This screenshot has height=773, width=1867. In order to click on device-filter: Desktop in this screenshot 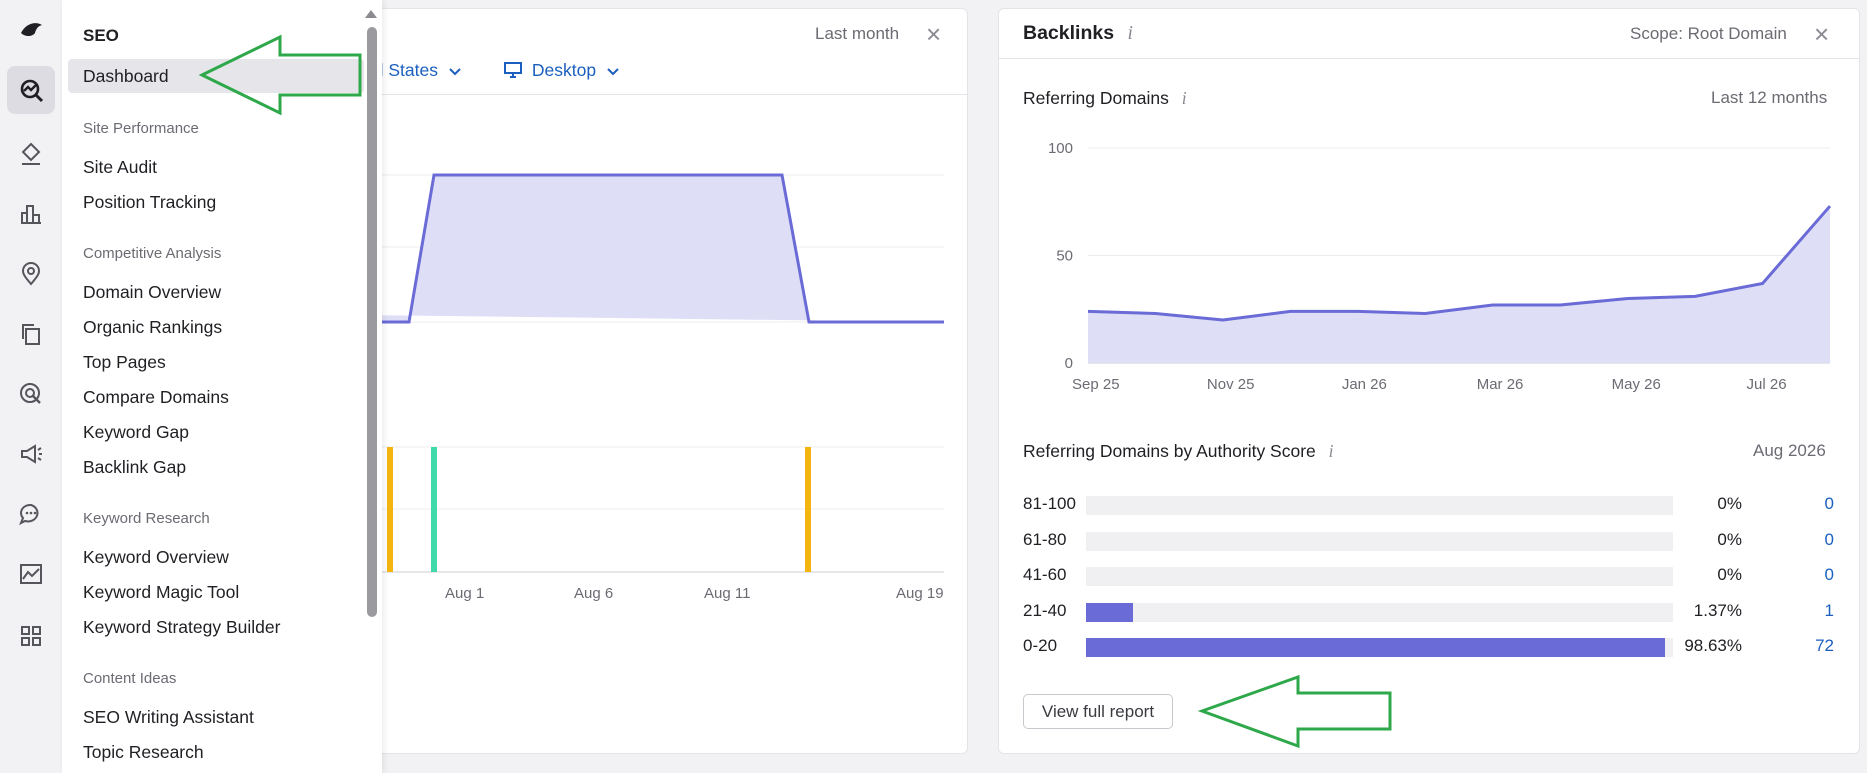, I will do `click(561, 71)`.